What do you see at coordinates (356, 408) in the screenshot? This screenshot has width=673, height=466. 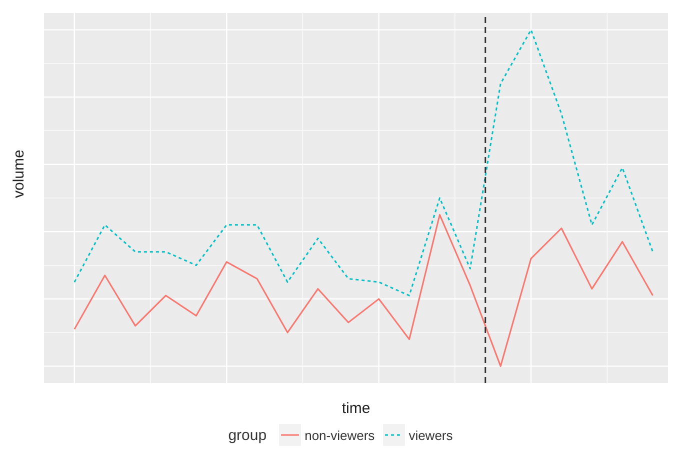 I see `x-axis-title: time` at bounding box center [356, 408].